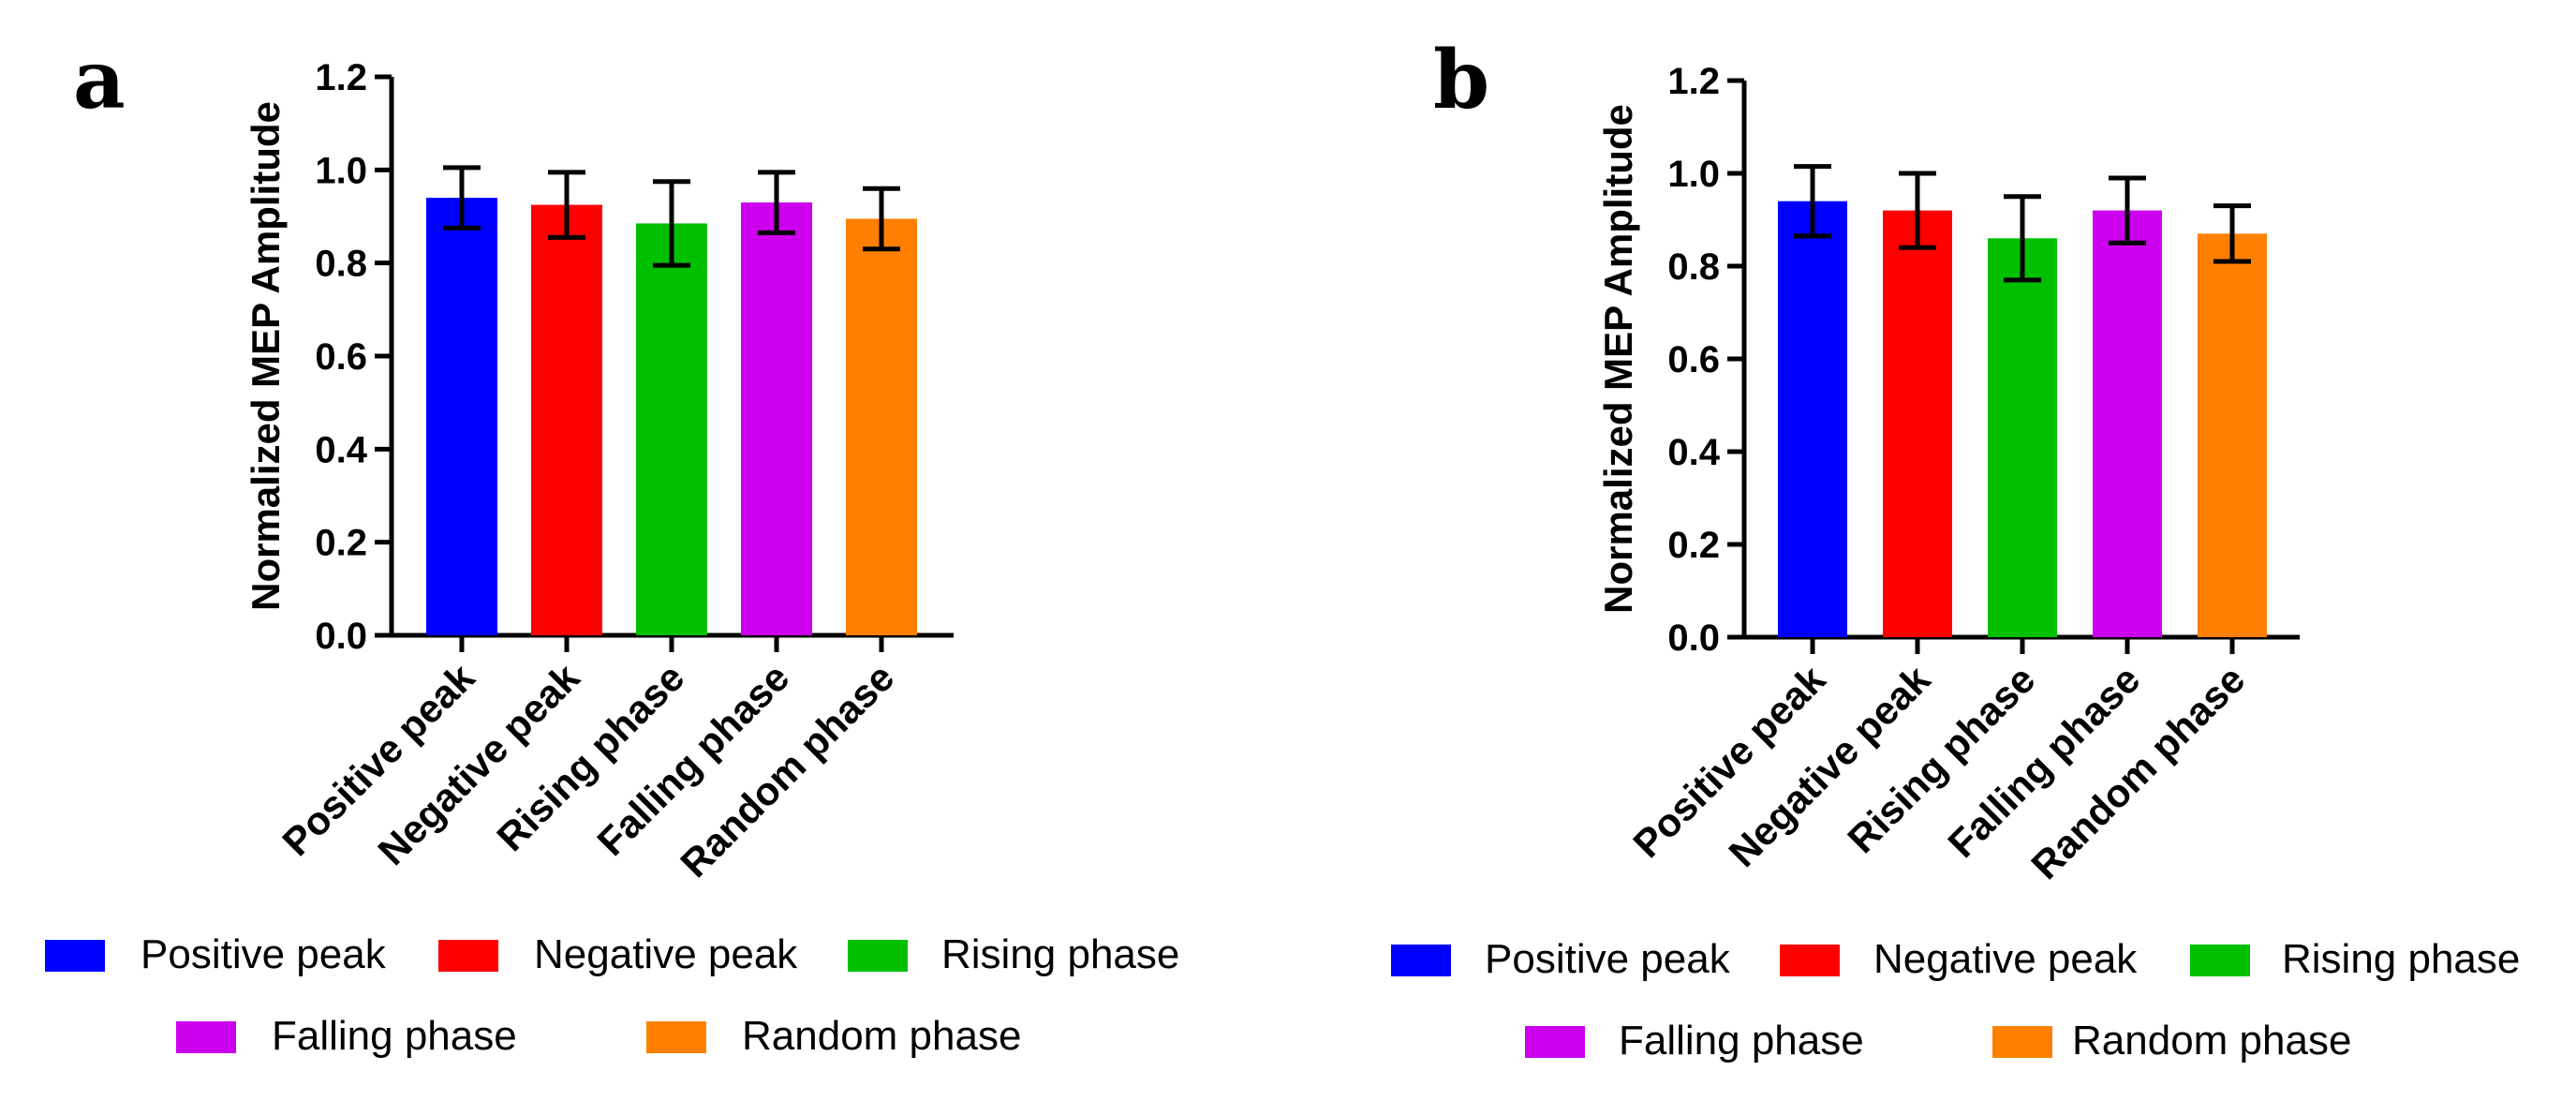 The height and width of the screenshot is (1101, 2576). What do you see at coordinates (1461, 80) in the screenshot?
I see `panel-letter: b` at bounding box center [1461, 80].